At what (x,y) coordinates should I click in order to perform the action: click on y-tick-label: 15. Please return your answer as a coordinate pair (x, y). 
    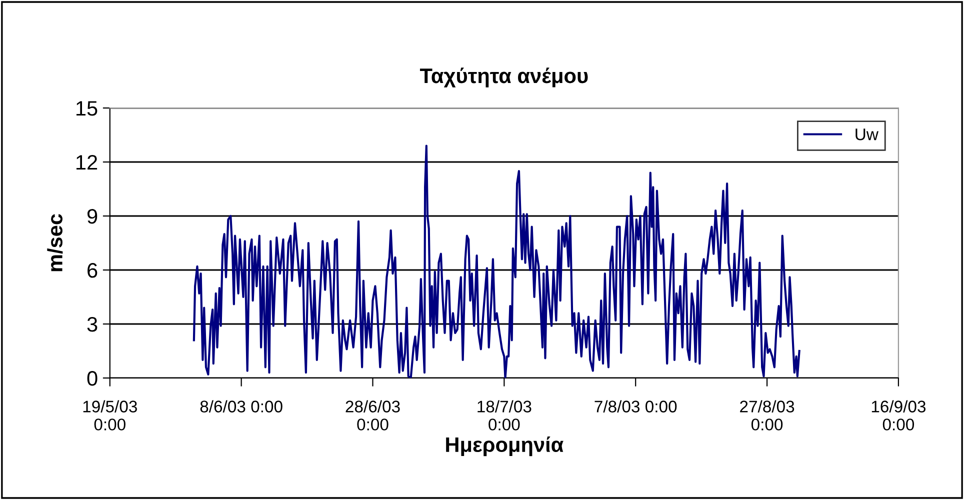
    Looking at the image, I should click on (87, 108).